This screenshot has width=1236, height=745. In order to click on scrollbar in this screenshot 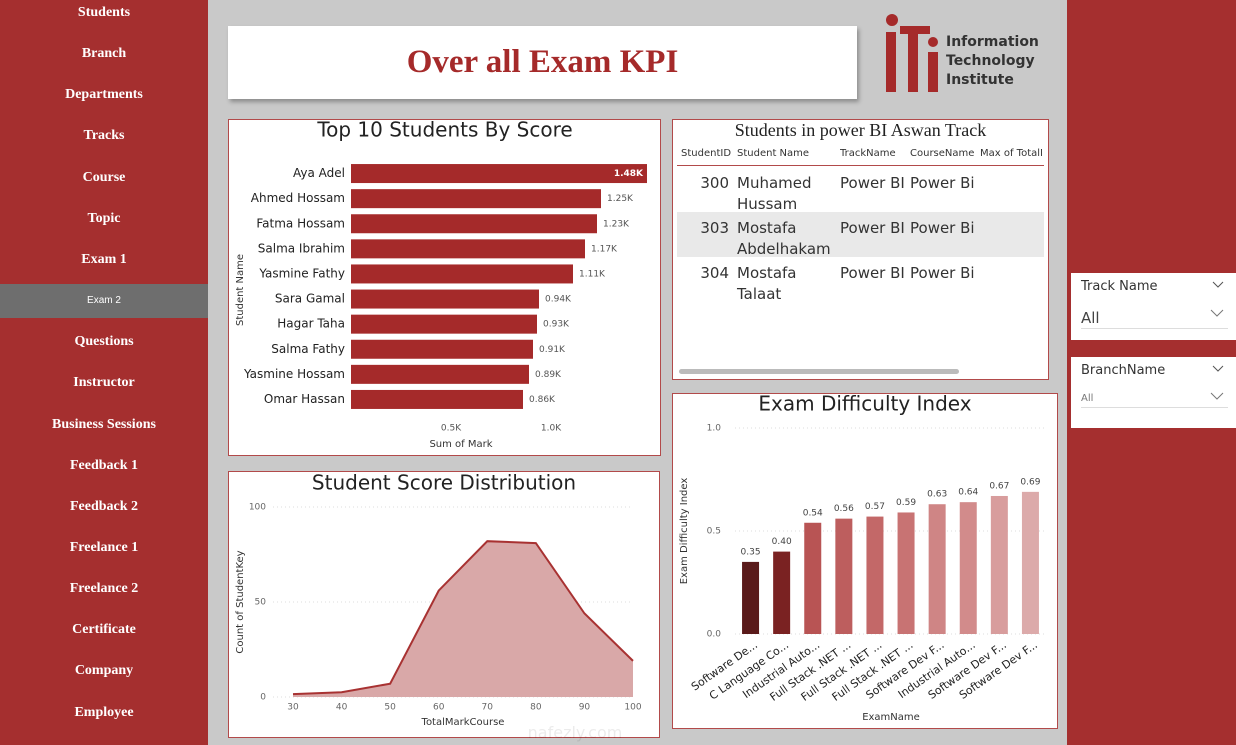, I will do `click(819, 371)`.